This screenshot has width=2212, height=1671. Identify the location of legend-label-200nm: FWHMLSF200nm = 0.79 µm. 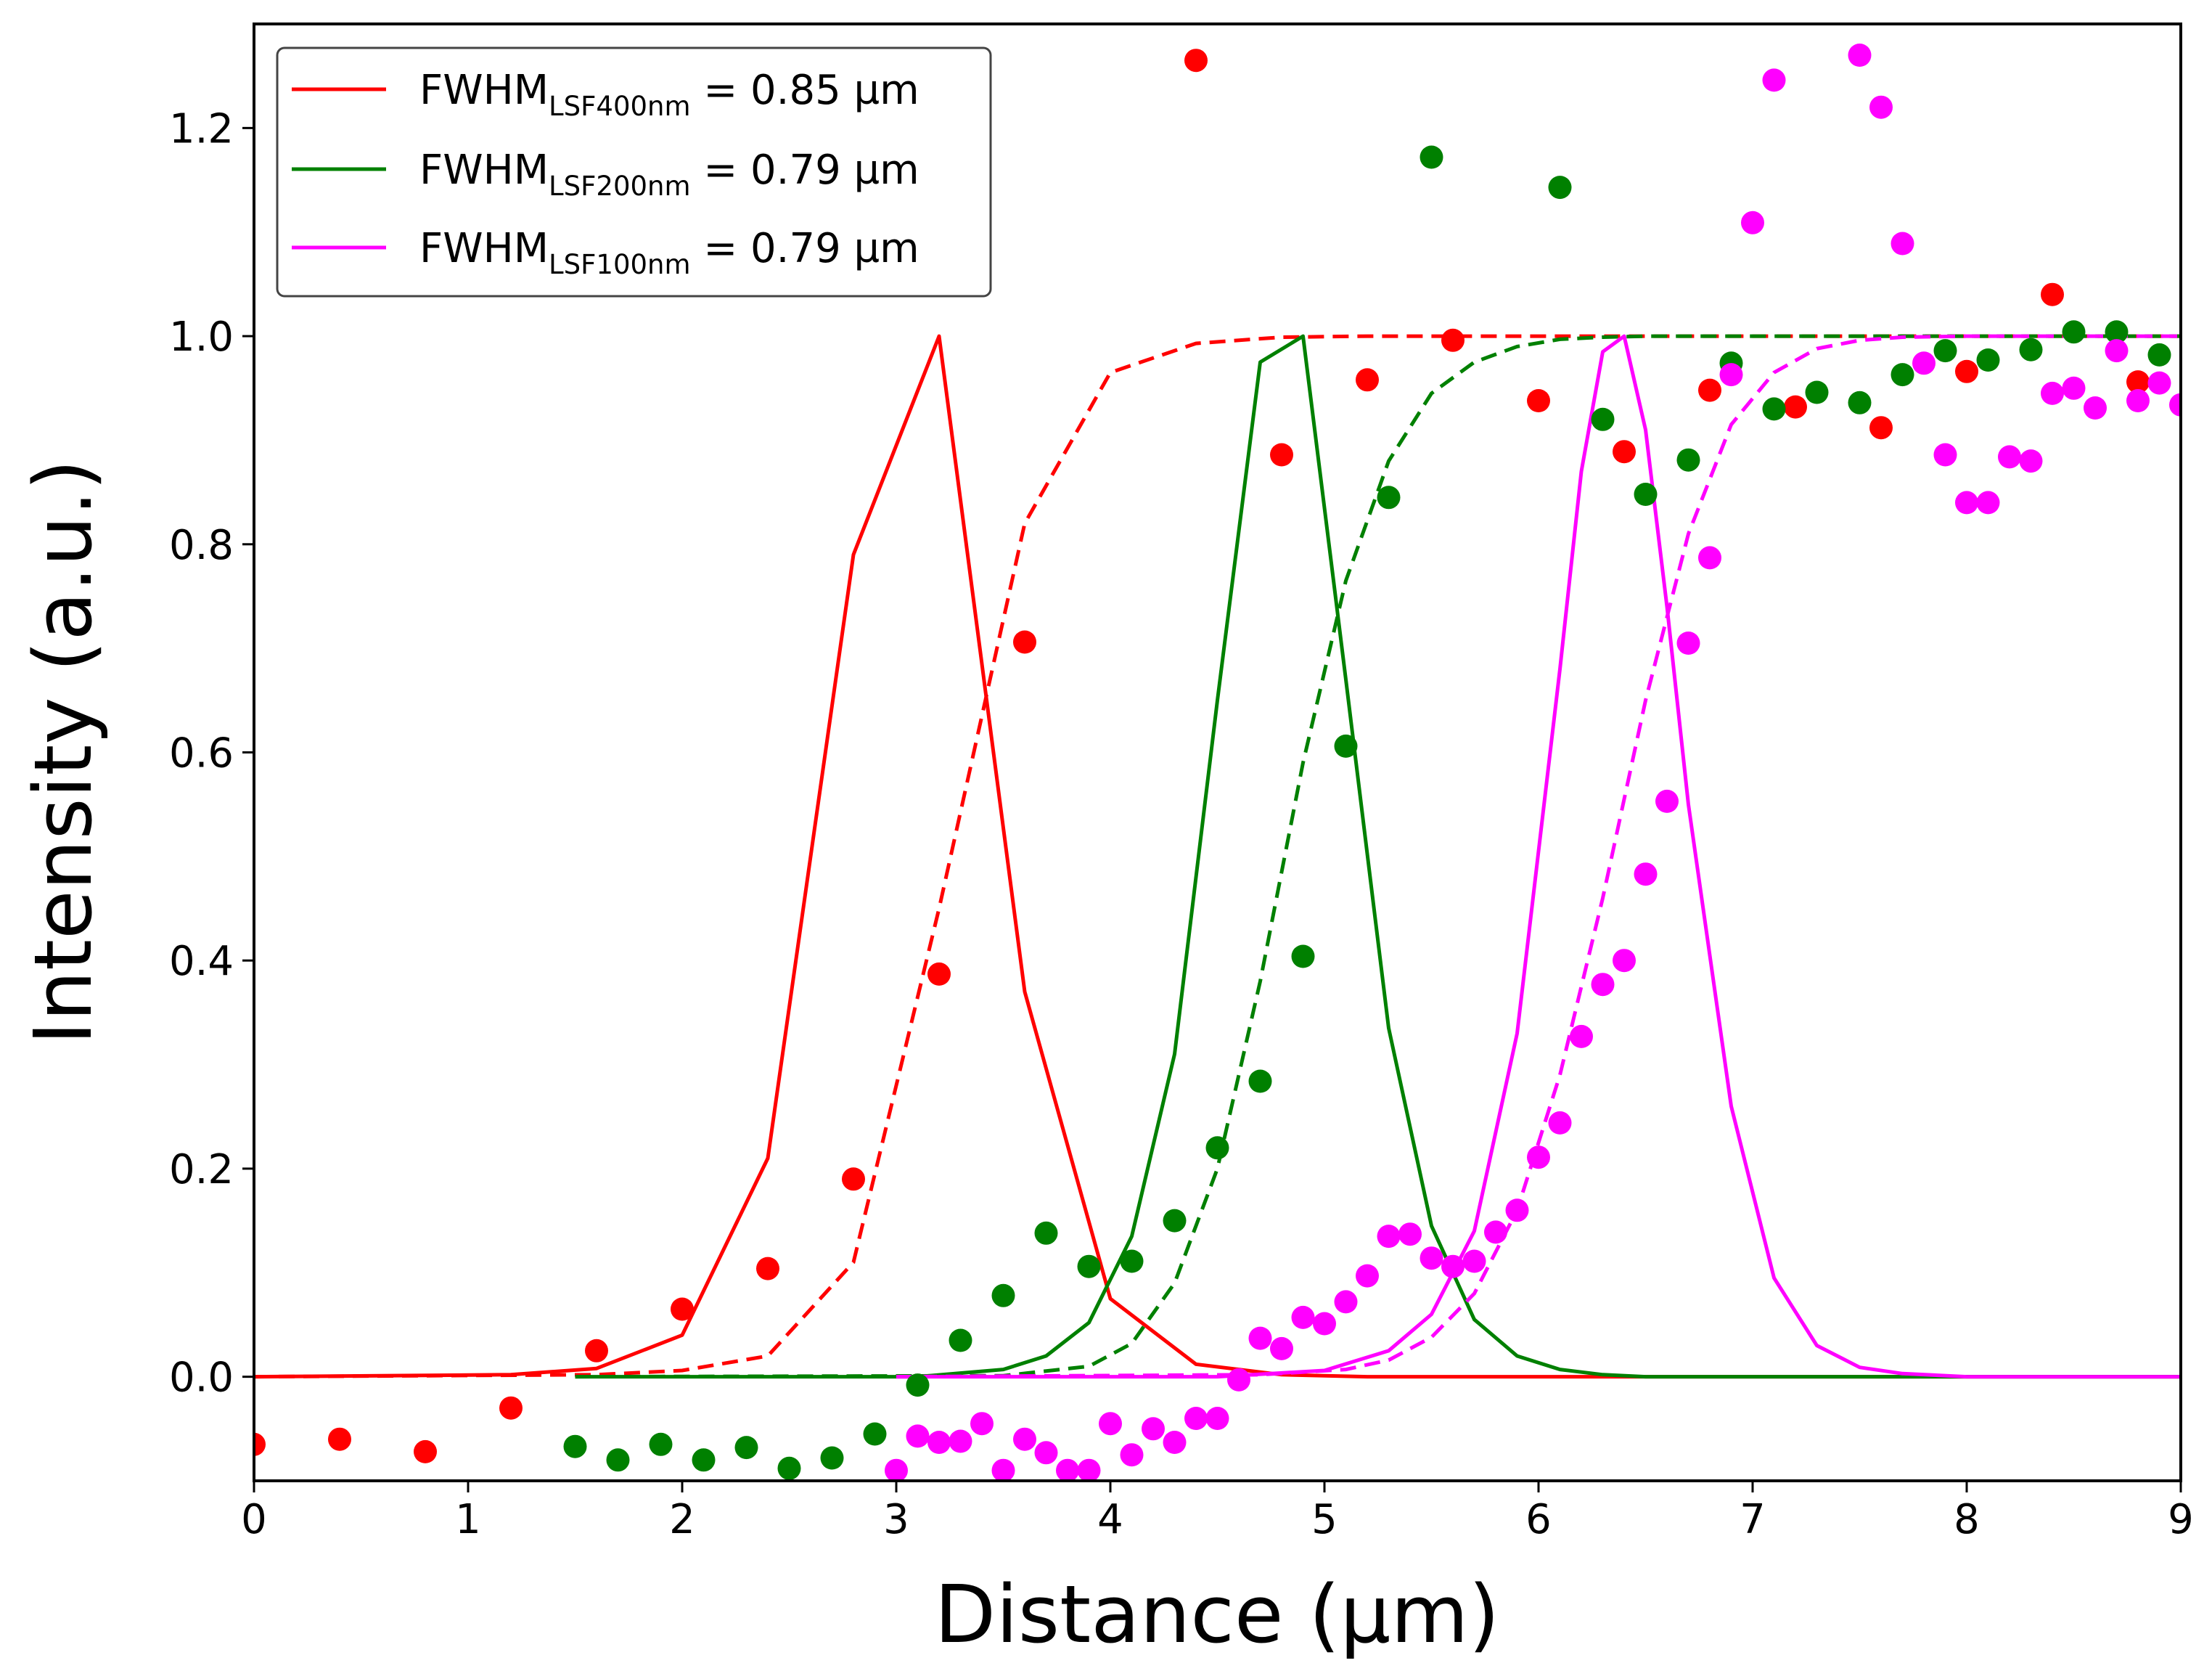
(669, 174).